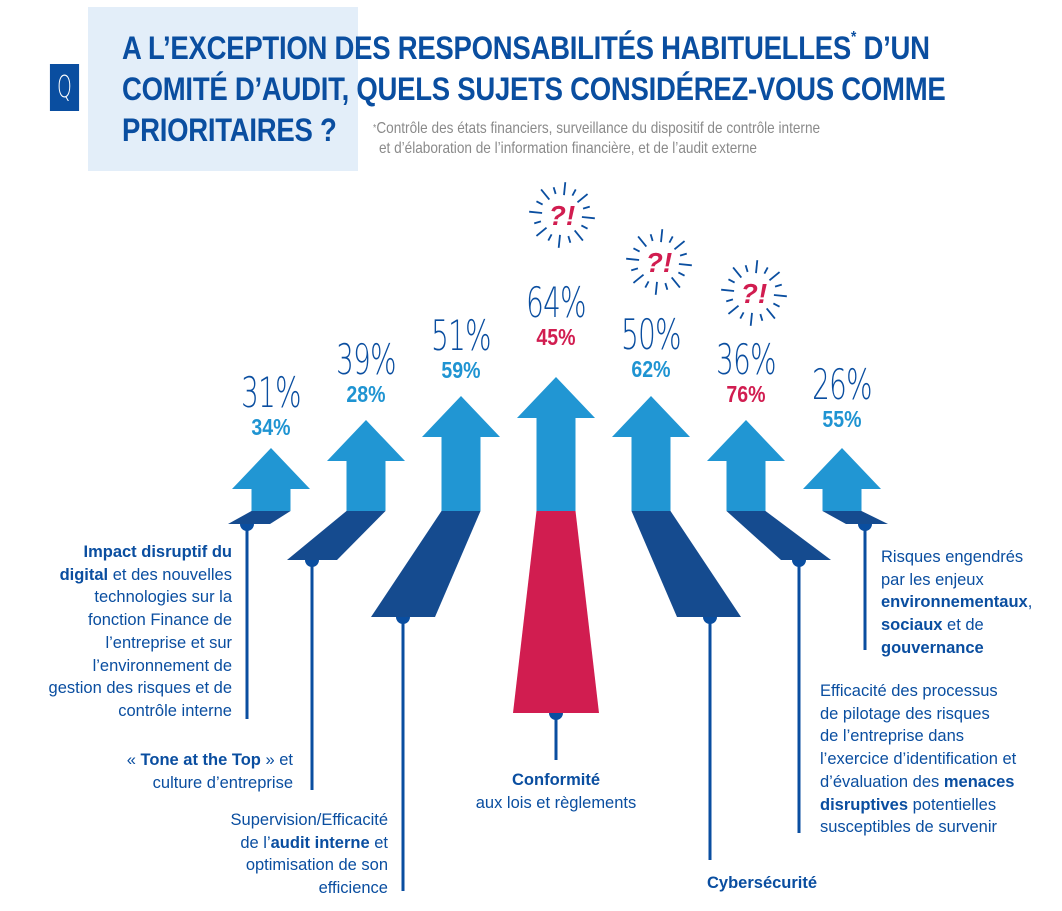 The image size is (1062, 911). What do you see at coordinates (762, 883) in the screenshot?
I see `label-cyber-bold: Cybersécurité` at bounding box center [762, 883].